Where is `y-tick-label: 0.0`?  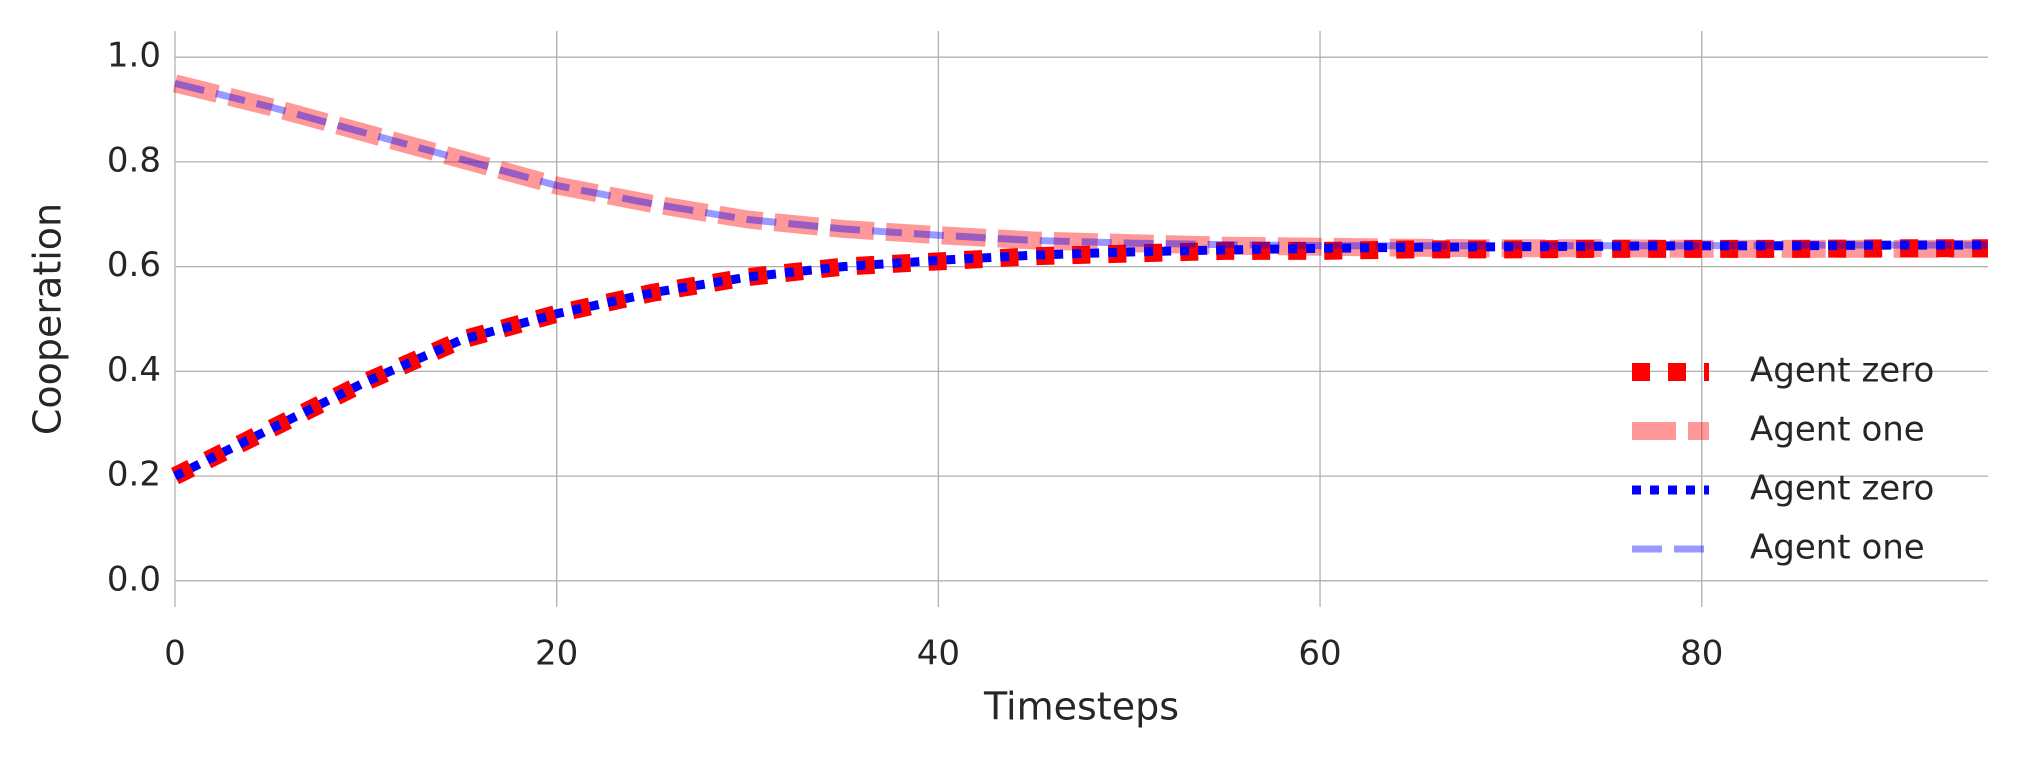 y-tick-label: 0.0 is located at coordinates (134, 579).